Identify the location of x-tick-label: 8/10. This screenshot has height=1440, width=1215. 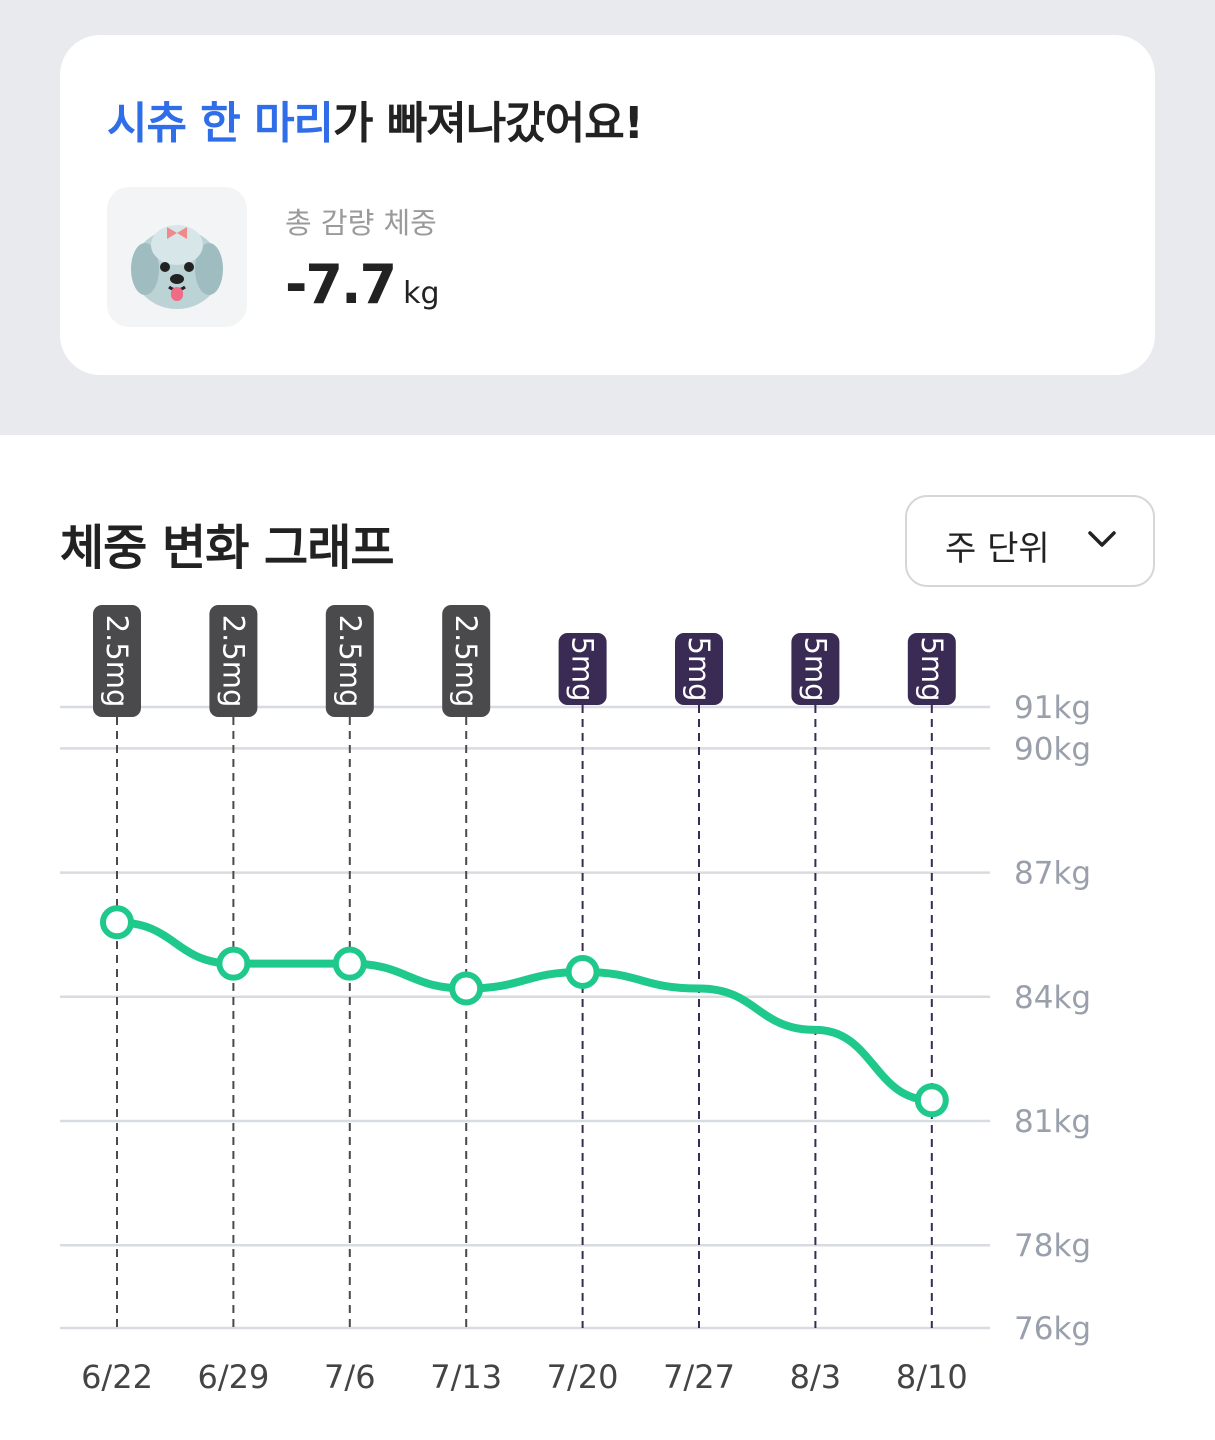
(932, 1377).